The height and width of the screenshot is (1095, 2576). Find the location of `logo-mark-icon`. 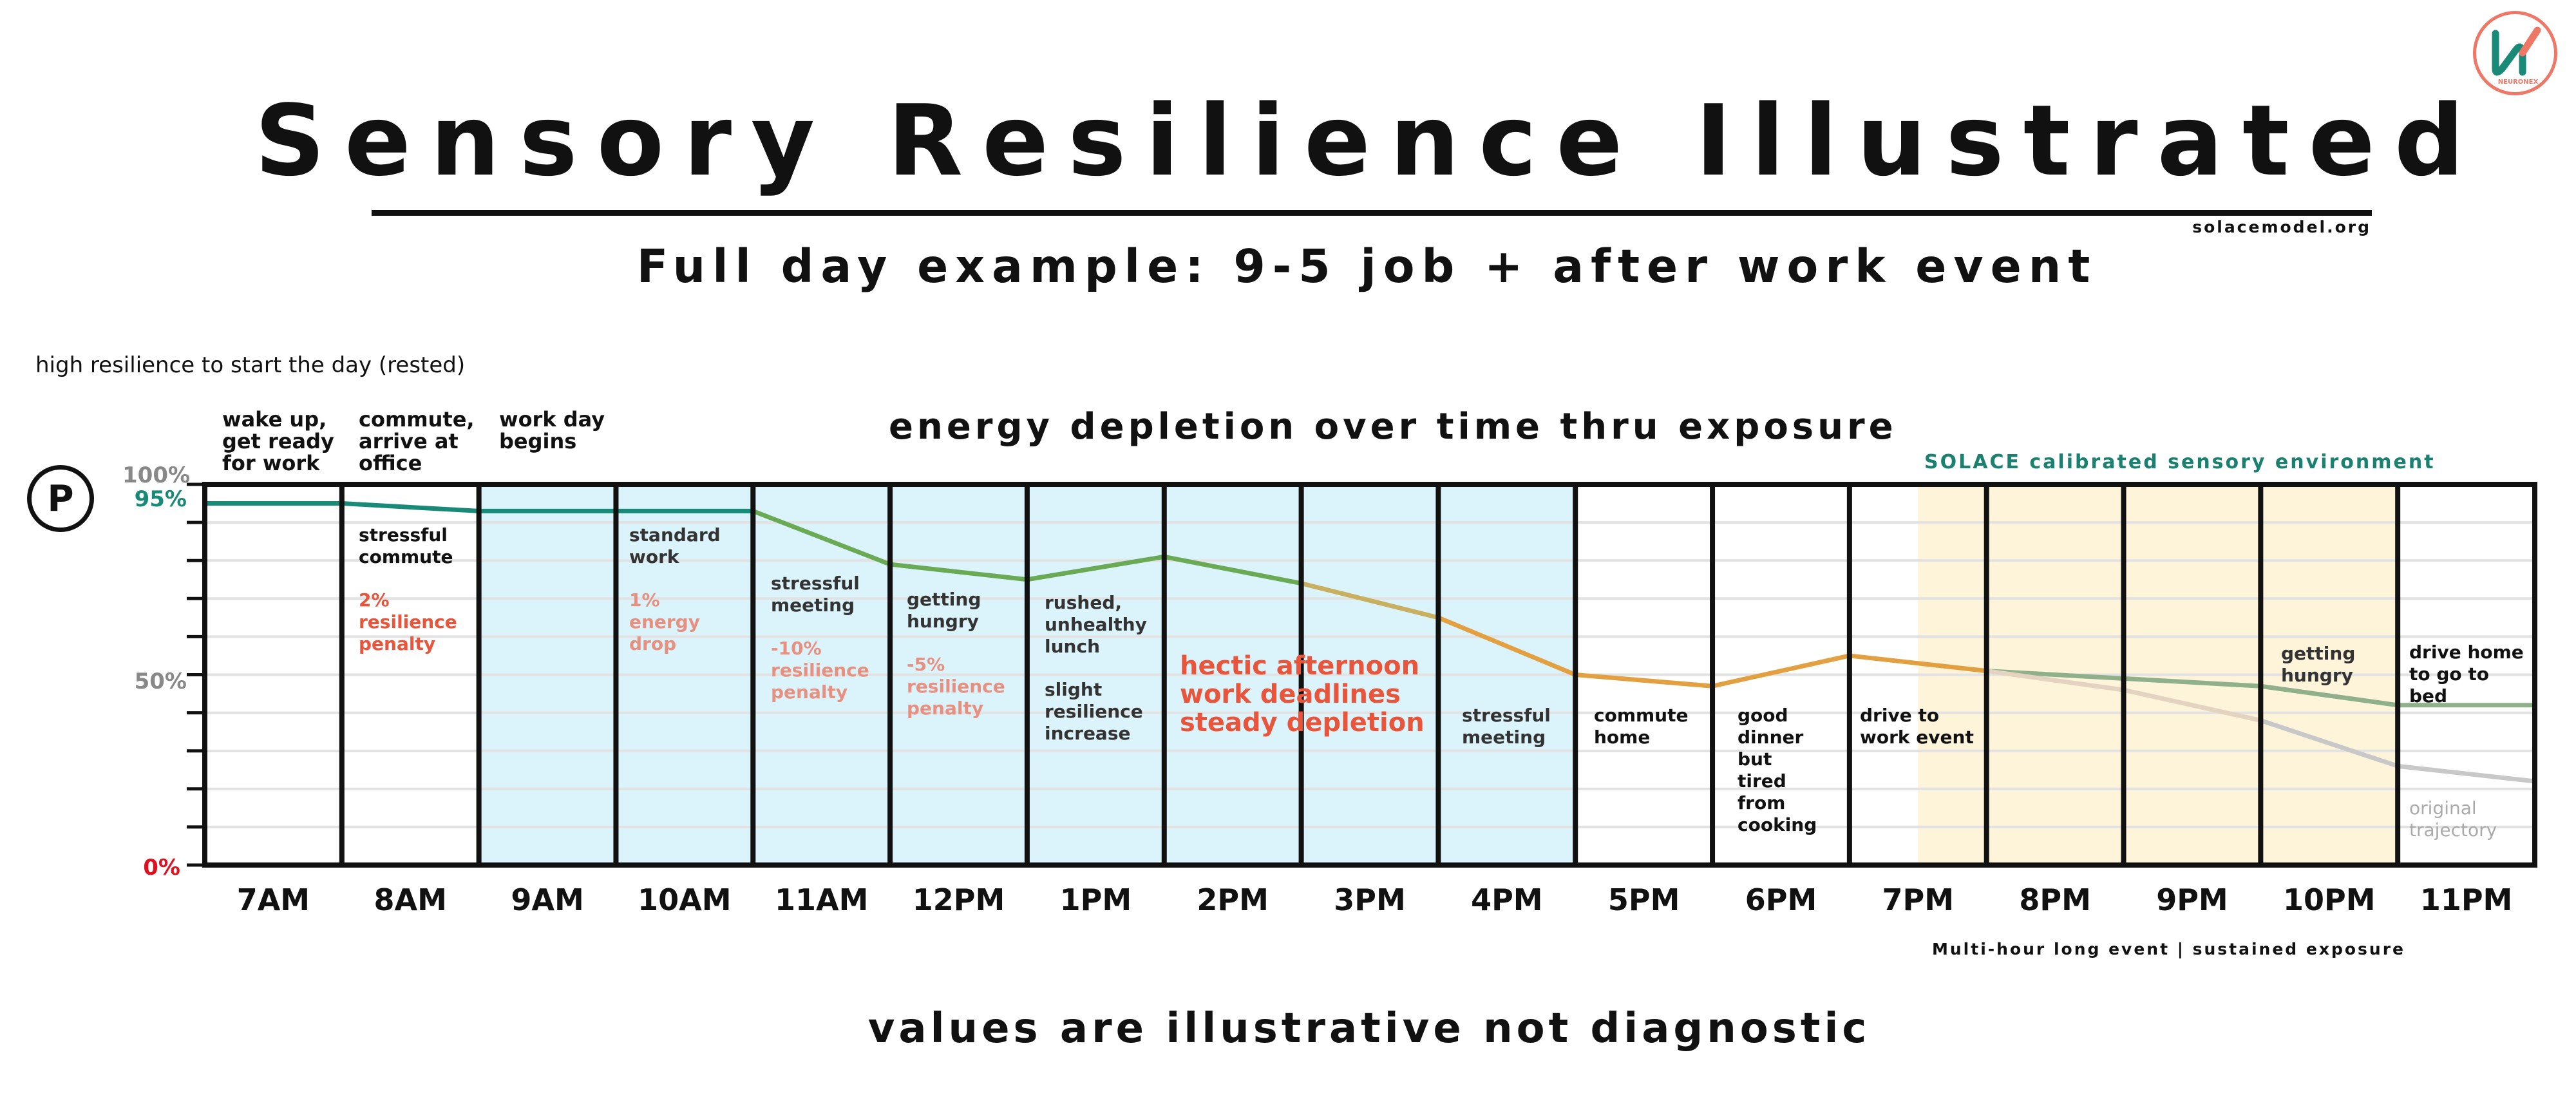

logo-mark-icon is located at coordinates (2516, 51).